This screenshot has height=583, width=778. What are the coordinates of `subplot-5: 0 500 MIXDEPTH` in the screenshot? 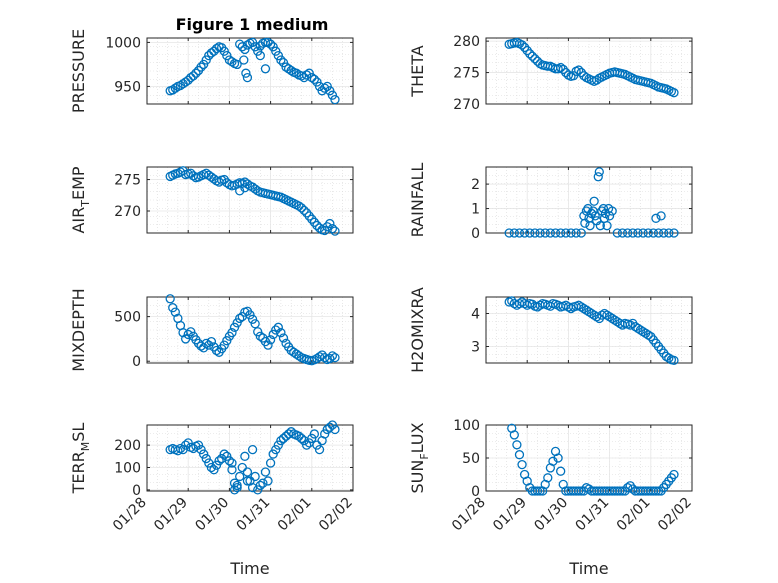 It's located at (211, 330).